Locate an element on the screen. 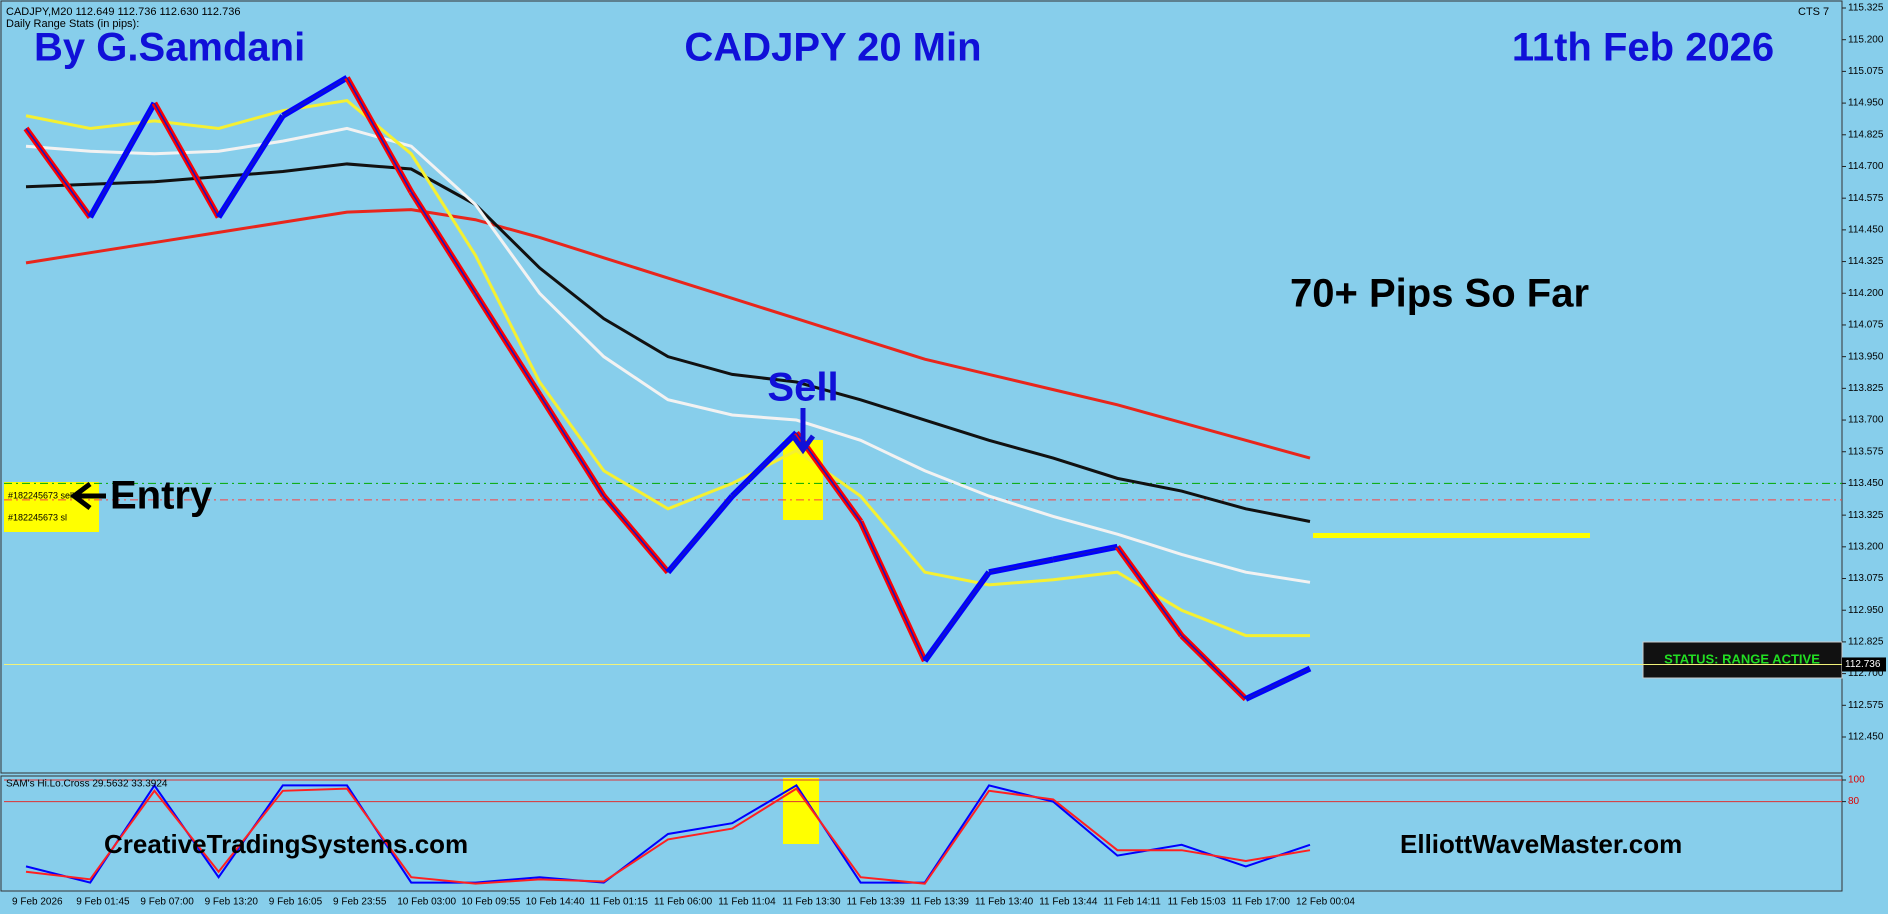  x-tick-label: 11 Feb 13:30 is located at coordinates (811, 902).